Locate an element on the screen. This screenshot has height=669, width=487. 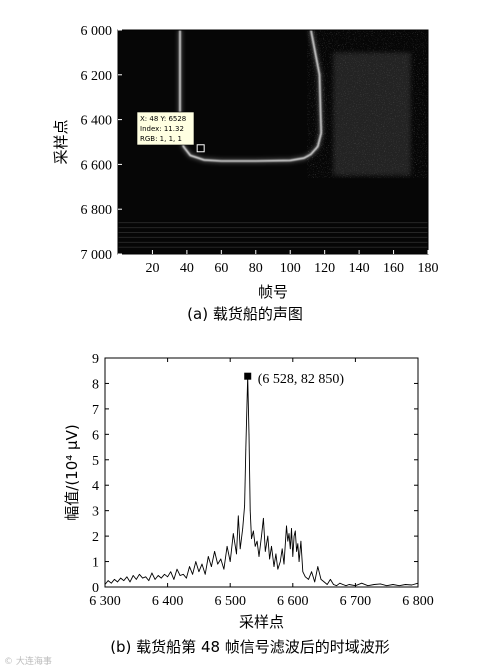
chart-a-wake-haze is located at coordinates (372, 114).